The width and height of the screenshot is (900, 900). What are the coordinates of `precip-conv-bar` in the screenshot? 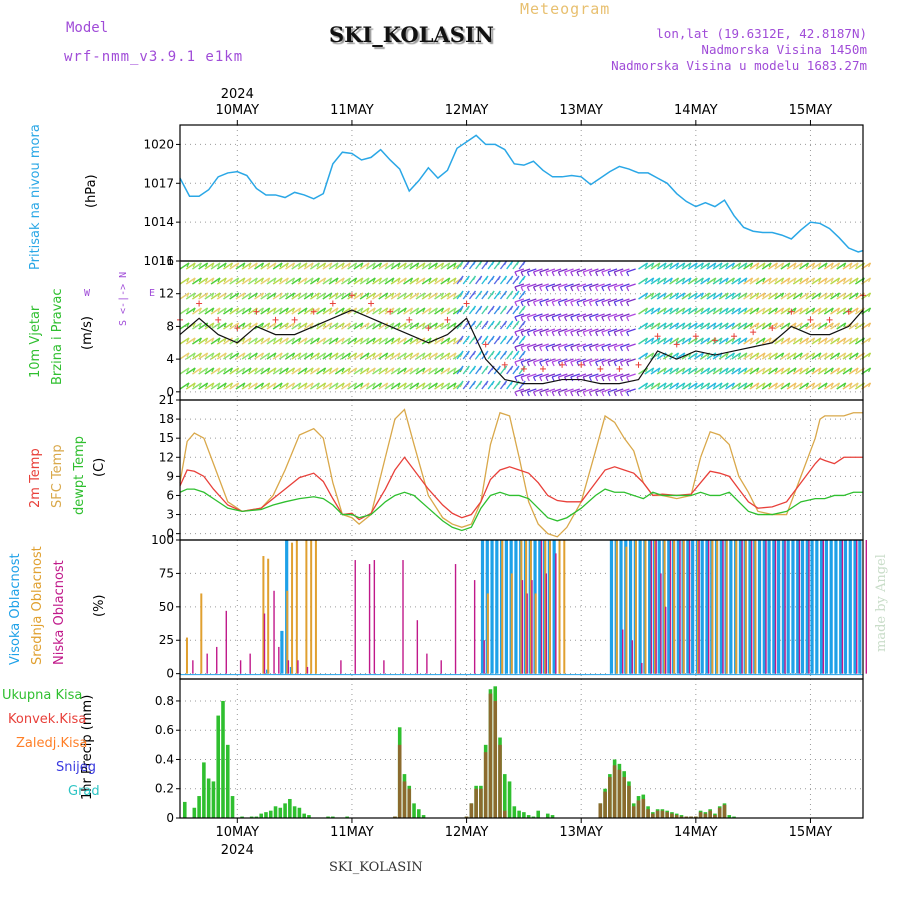 It's located at (715, 816).